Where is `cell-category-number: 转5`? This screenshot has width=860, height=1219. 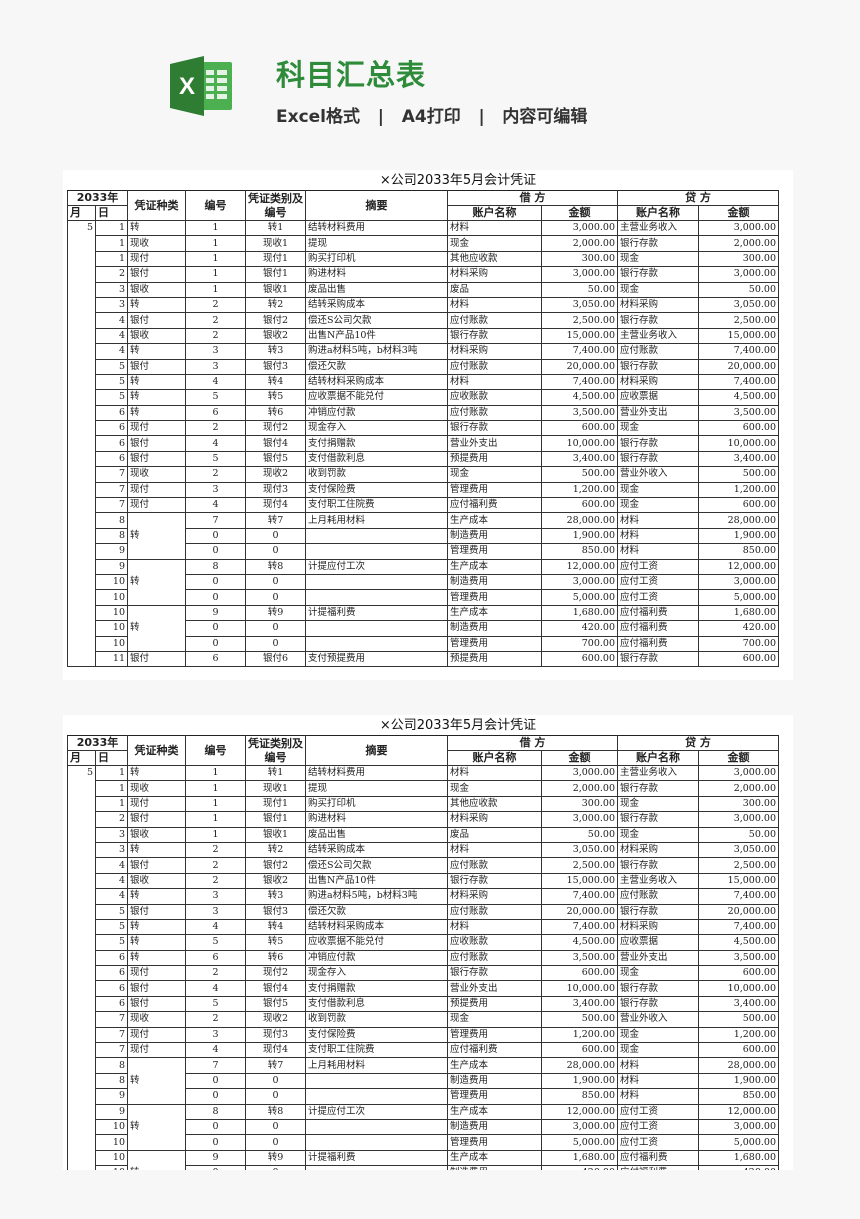
cell-category-number: 转5 is located at coordinates (275, 942).